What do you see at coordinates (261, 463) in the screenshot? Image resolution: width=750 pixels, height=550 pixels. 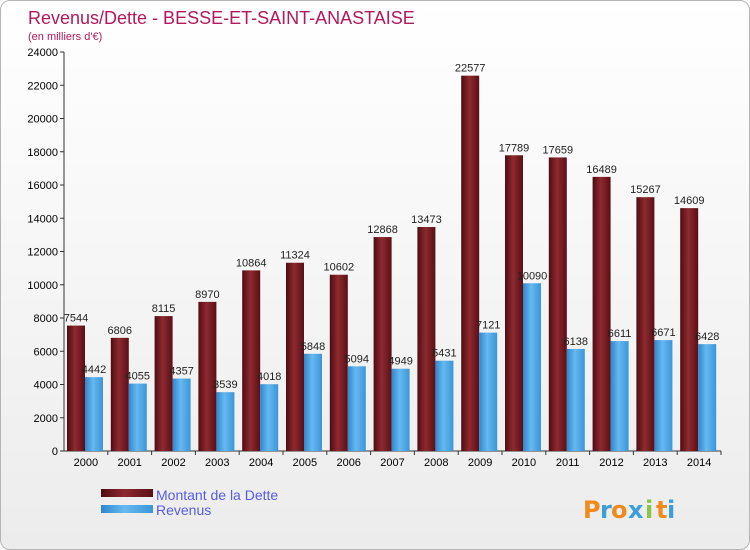 I see `x-tick-label: 2004` at bounding box center [261, 463].